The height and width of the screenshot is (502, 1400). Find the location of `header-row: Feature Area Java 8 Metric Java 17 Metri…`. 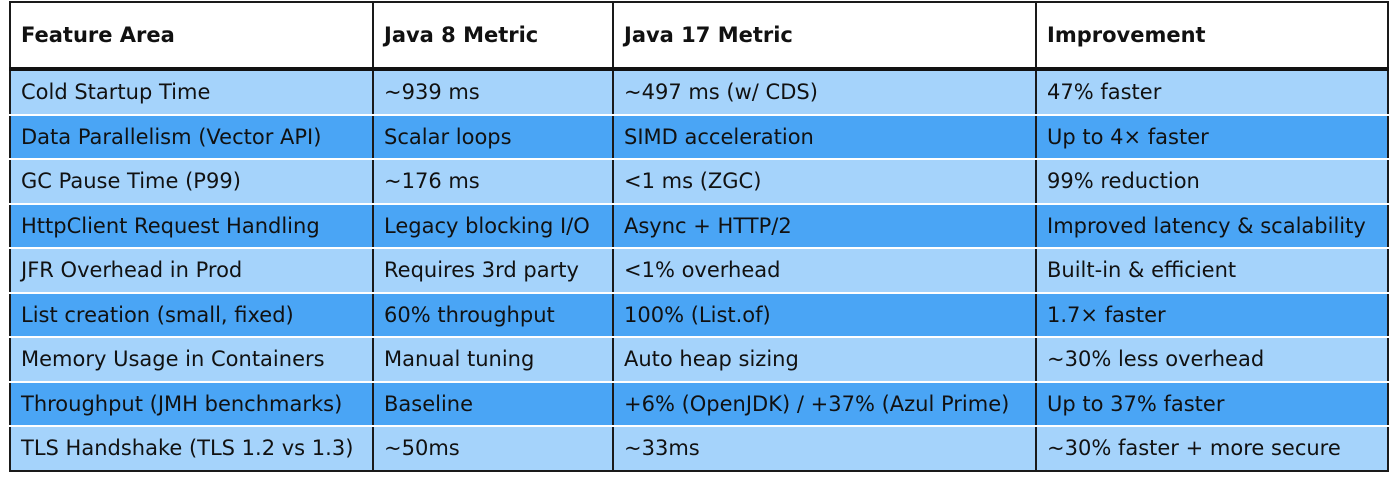

header-row: Feature Area Java 8 Metric Java 17 Metri… is located at coordinates (699, 36).